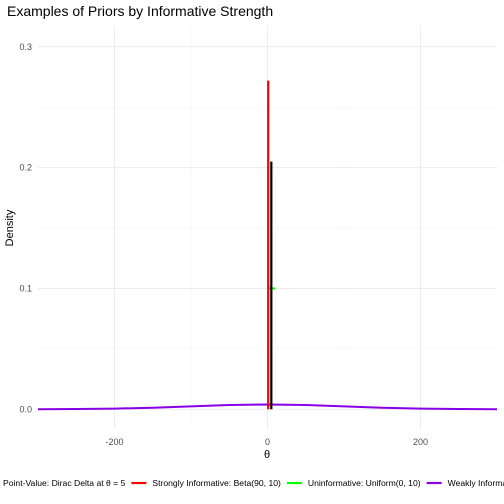 The height and width of the screenshot is (504, 504). I want to click on y-tick-label: 0.0, so click(25, 409).